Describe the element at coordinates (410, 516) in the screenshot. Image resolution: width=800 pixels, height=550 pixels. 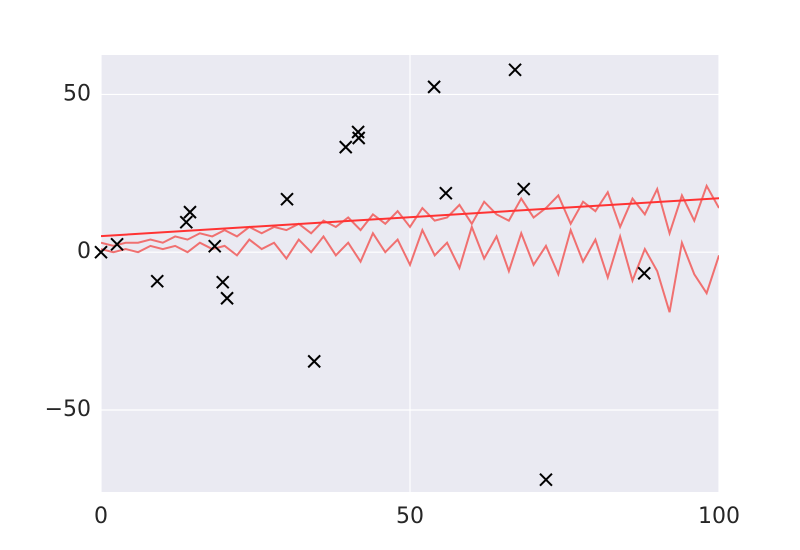
I see `x-tick-label: 50` at that location.